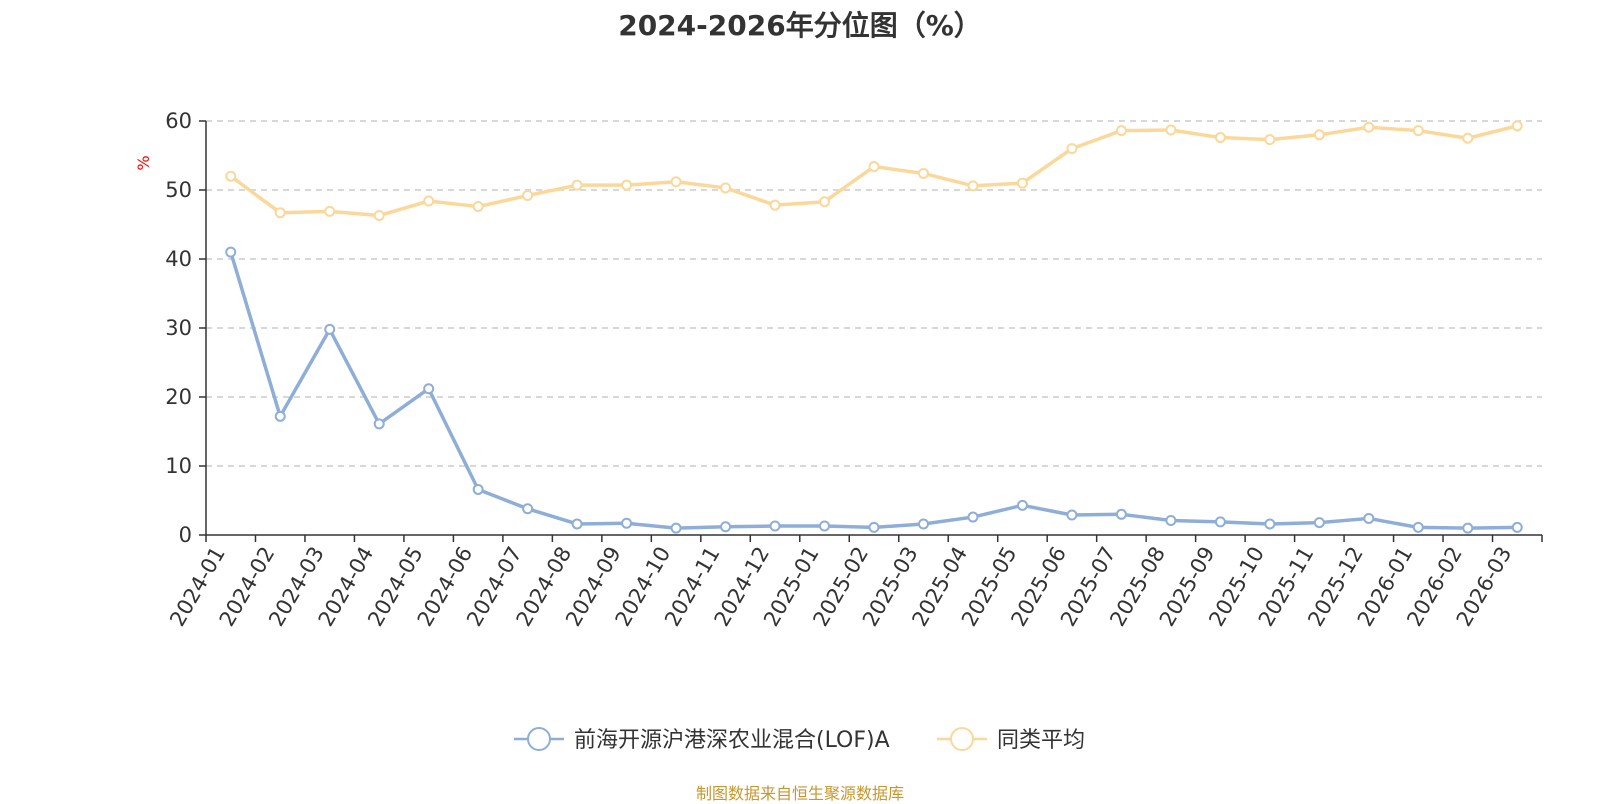  I want to click on legend-label: 前海开源沪港深农业混合(LOF)A, so click(732, 740).